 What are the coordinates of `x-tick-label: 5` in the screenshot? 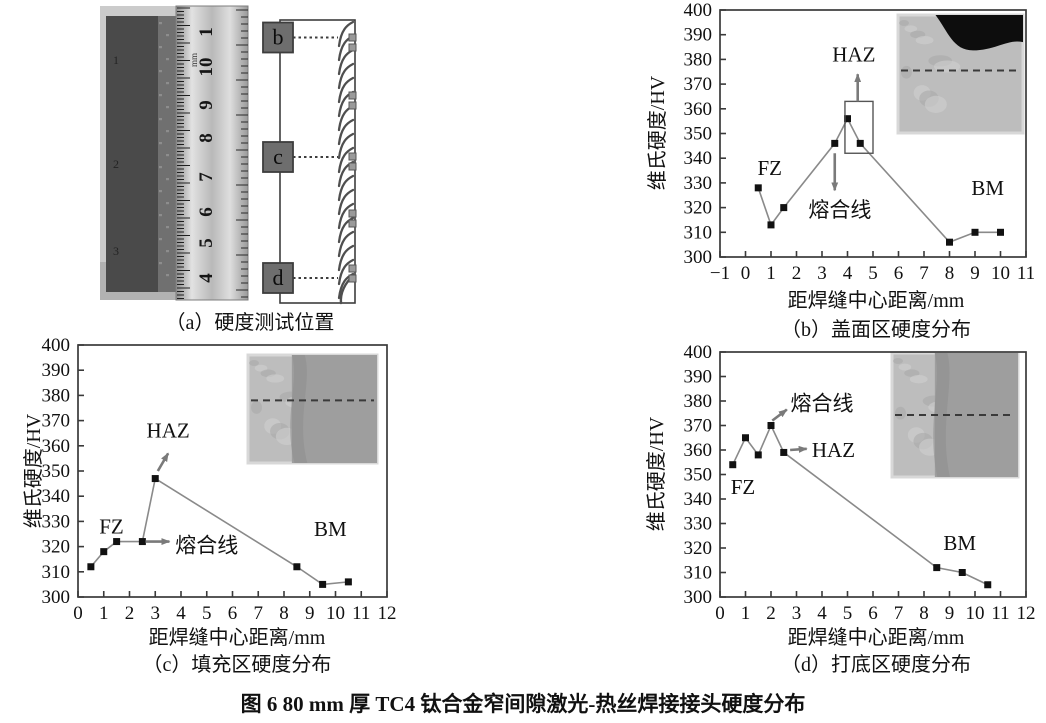 It's located at (207, 613).